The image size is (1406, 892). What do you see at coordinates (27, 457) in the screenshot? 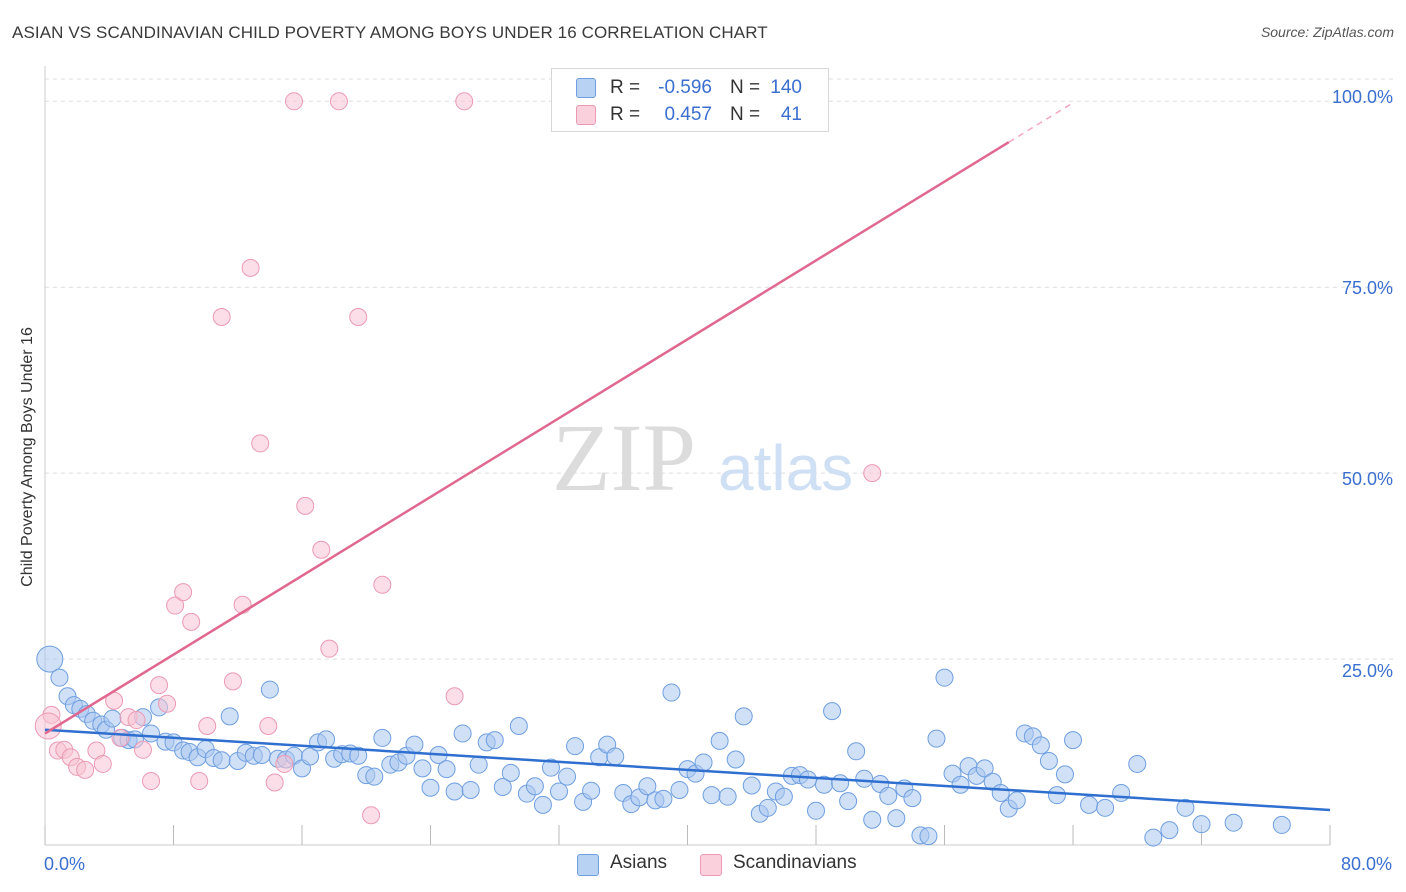
I see `y-axis-label: Child Poverty Among Boys Under 16` at bounding box center [27, 457].